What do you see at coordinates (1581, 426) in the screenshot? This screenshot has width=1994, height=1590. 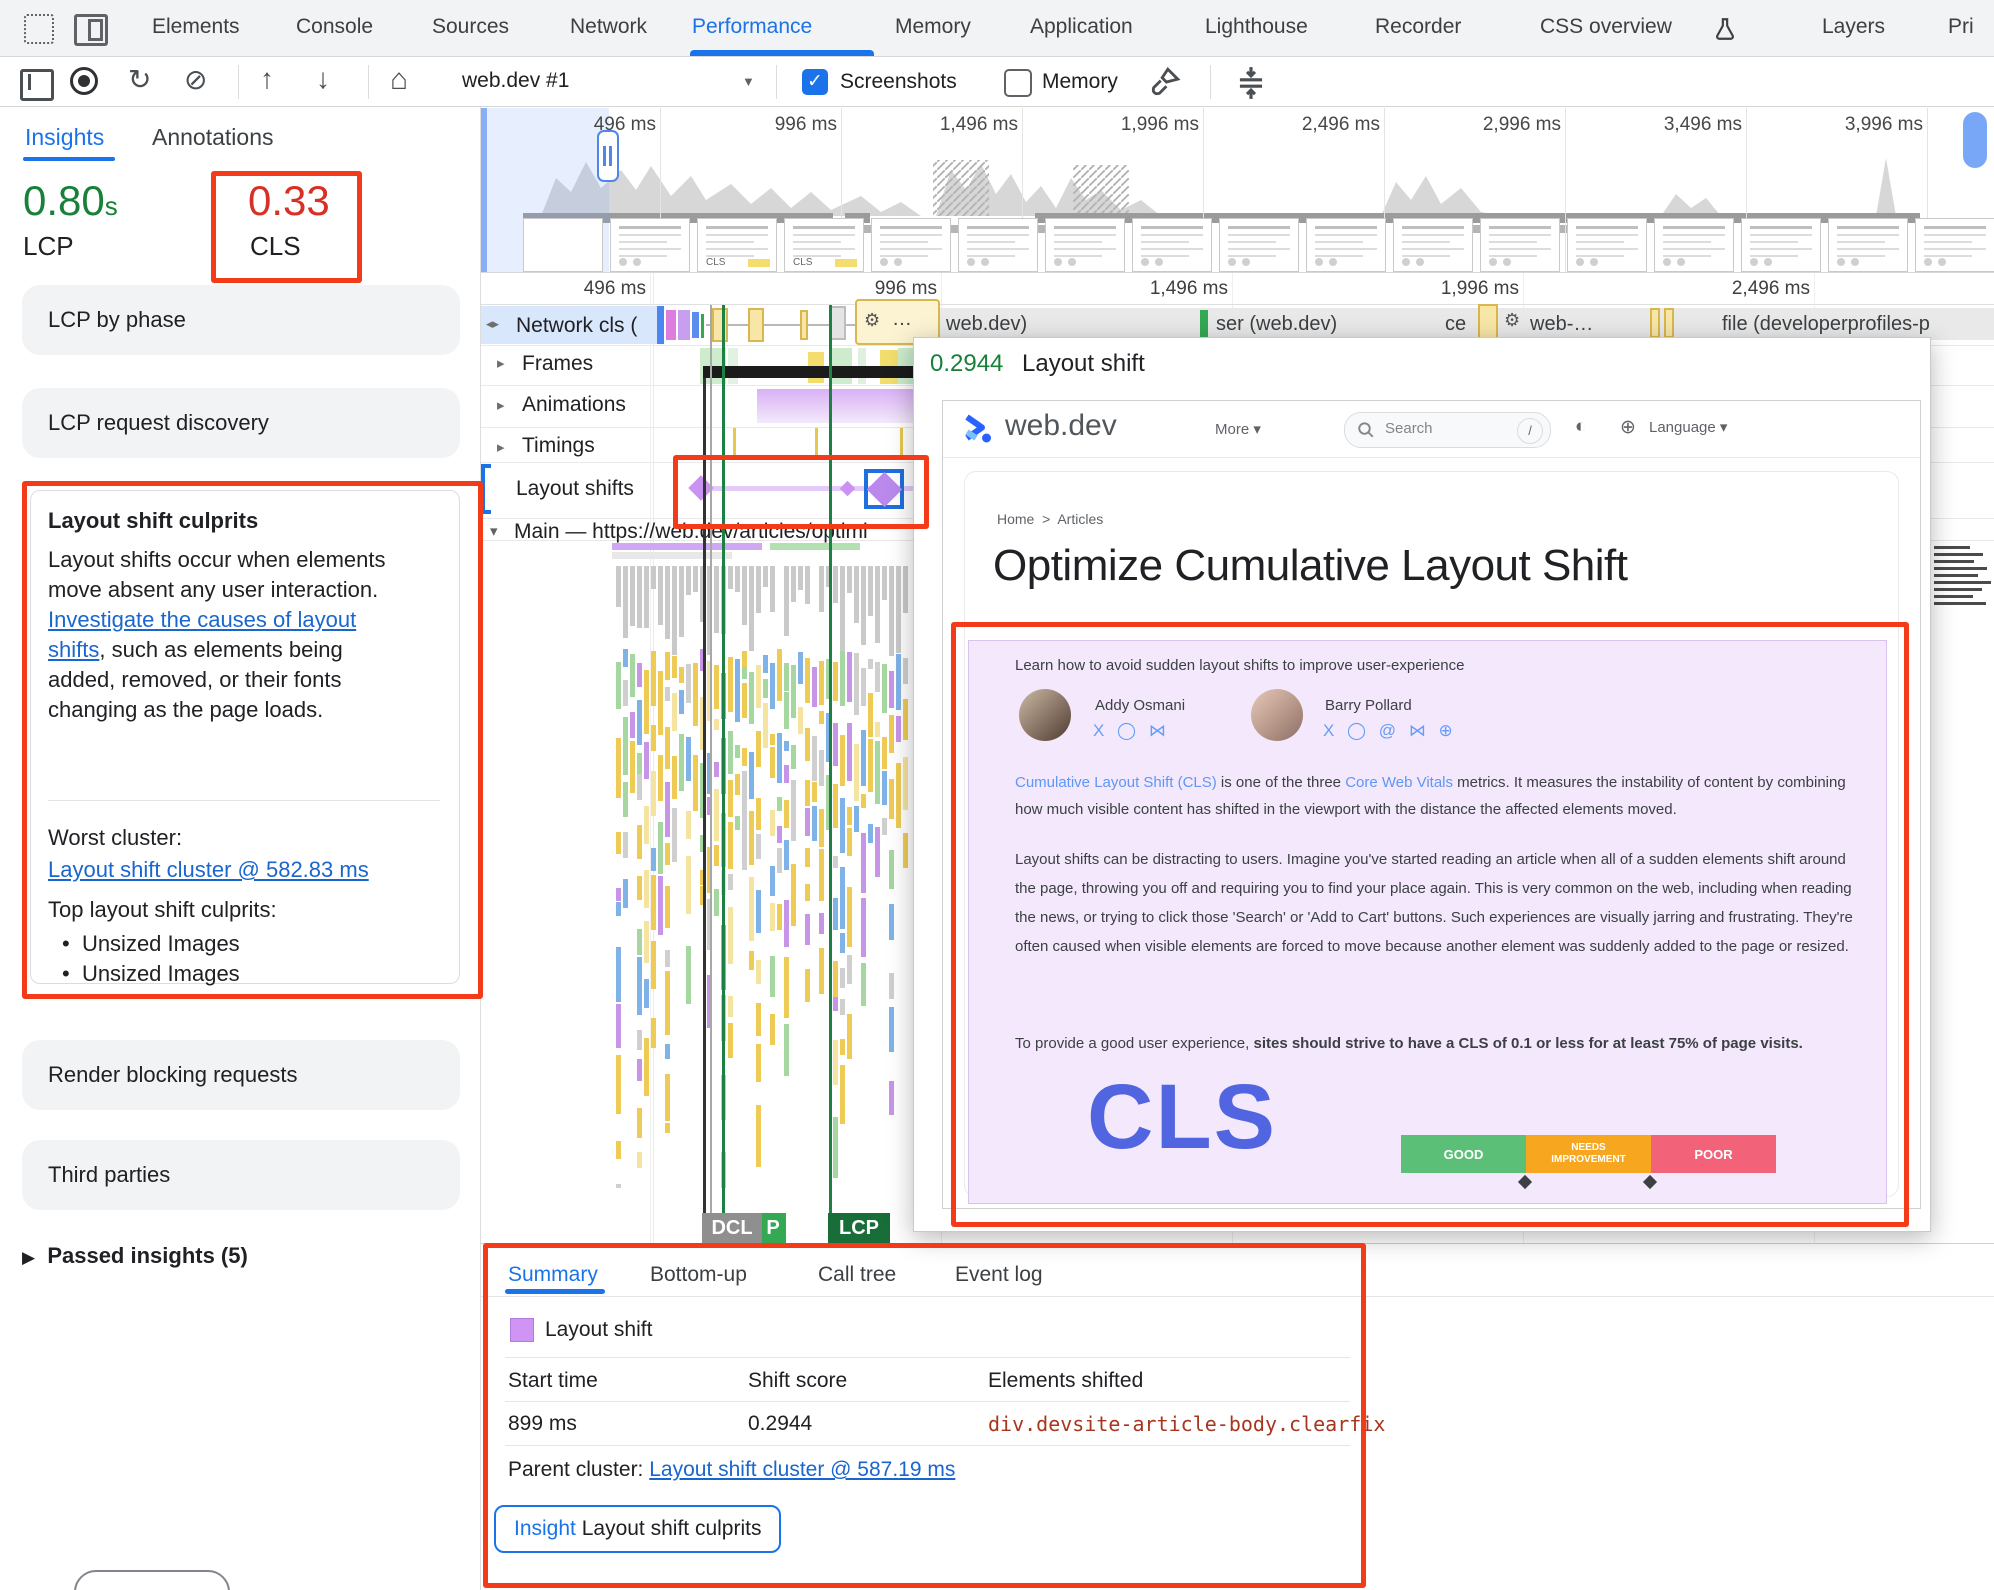 I see `theme-toggle-icon: ◐` at bounding box center [1581, 426].